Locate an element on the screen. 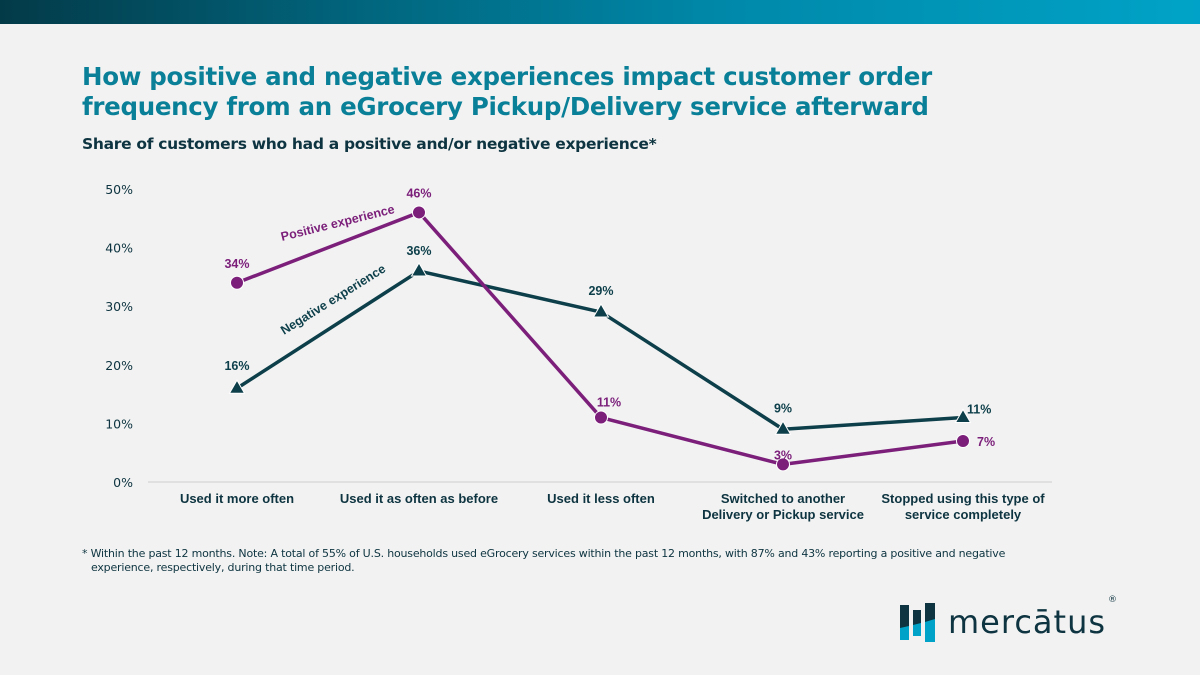  negative-data-label: 36% is located at coordinates (418, 251).